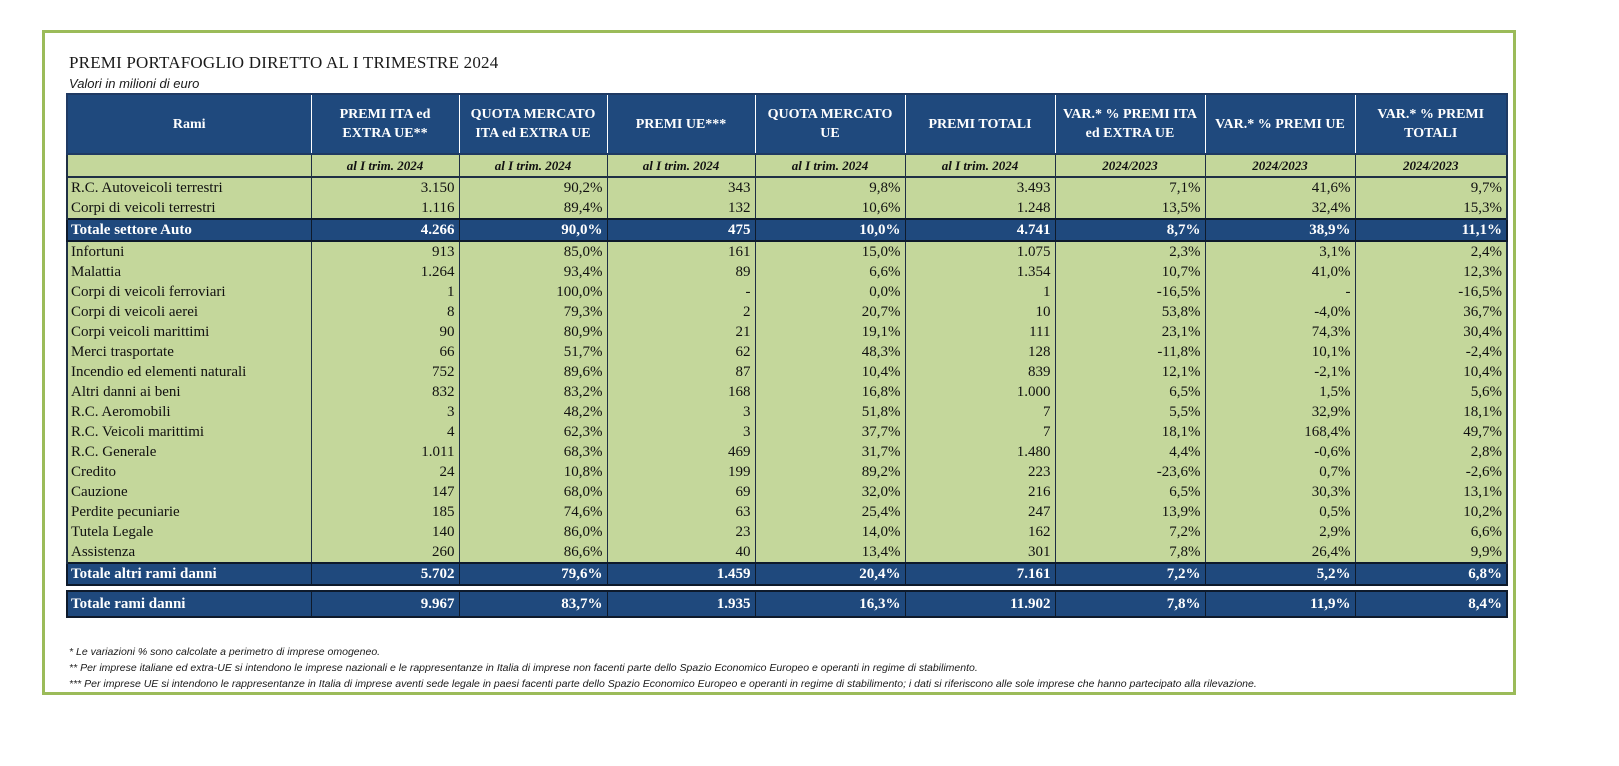 The image size is (1619, 766). Describe the element at coordinates (979, 332) in the screenshot. I see `table-cell: 111` at that location.